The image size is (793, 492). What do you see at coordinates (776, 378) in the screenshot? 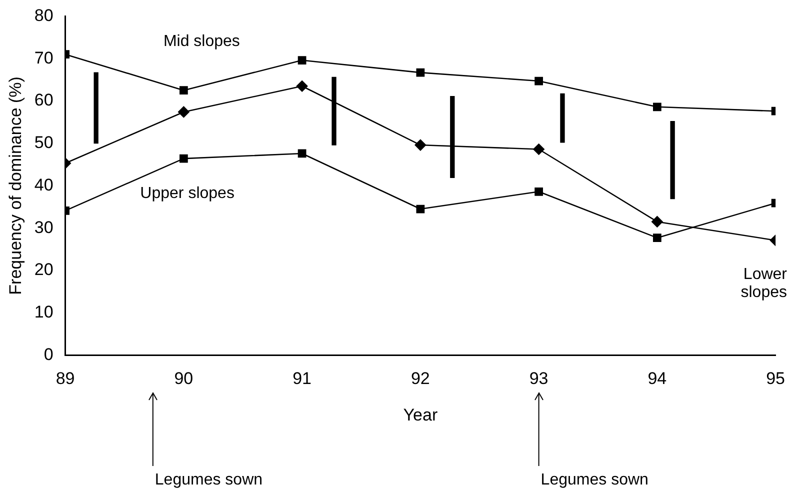
I see `x-tick-label: 95` at bounding box center [776, 378].